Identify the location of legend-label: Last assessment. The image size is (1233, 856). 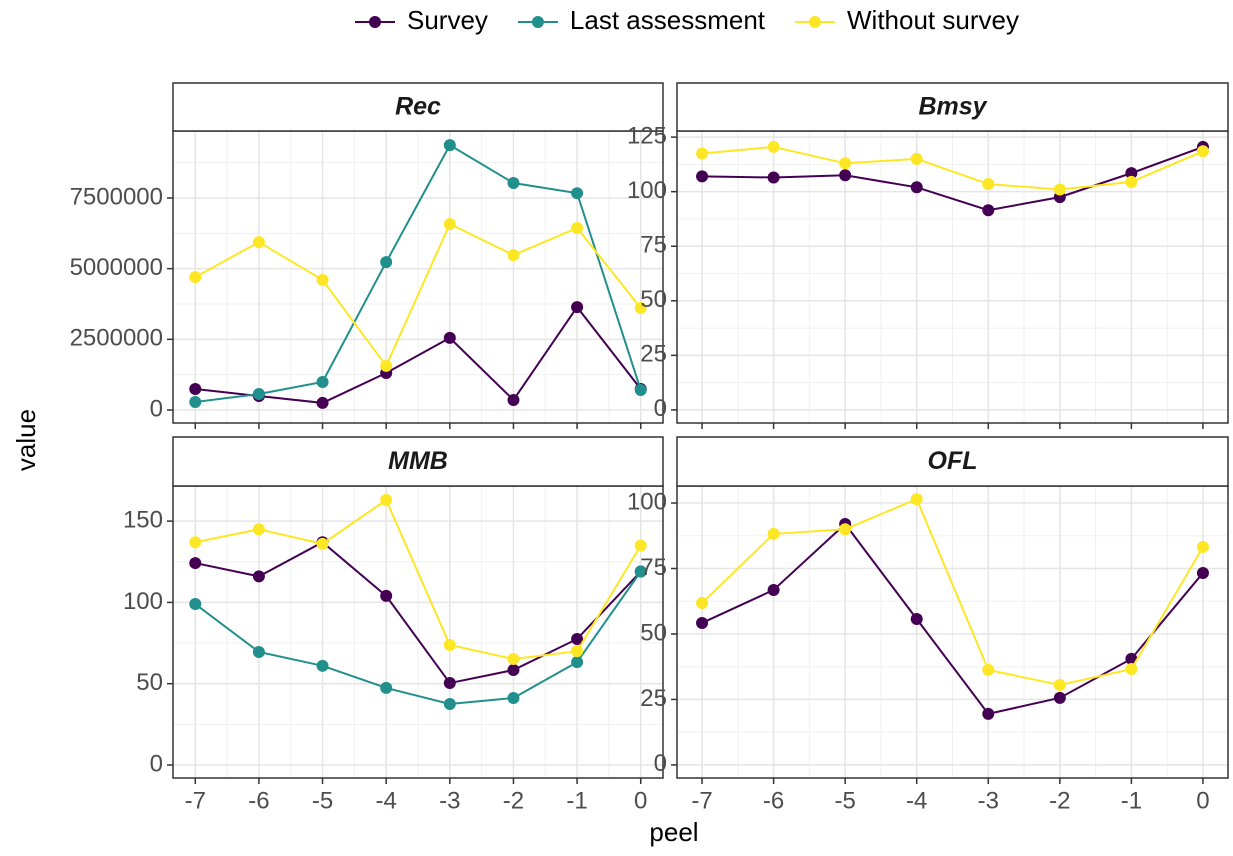
(668, 20).